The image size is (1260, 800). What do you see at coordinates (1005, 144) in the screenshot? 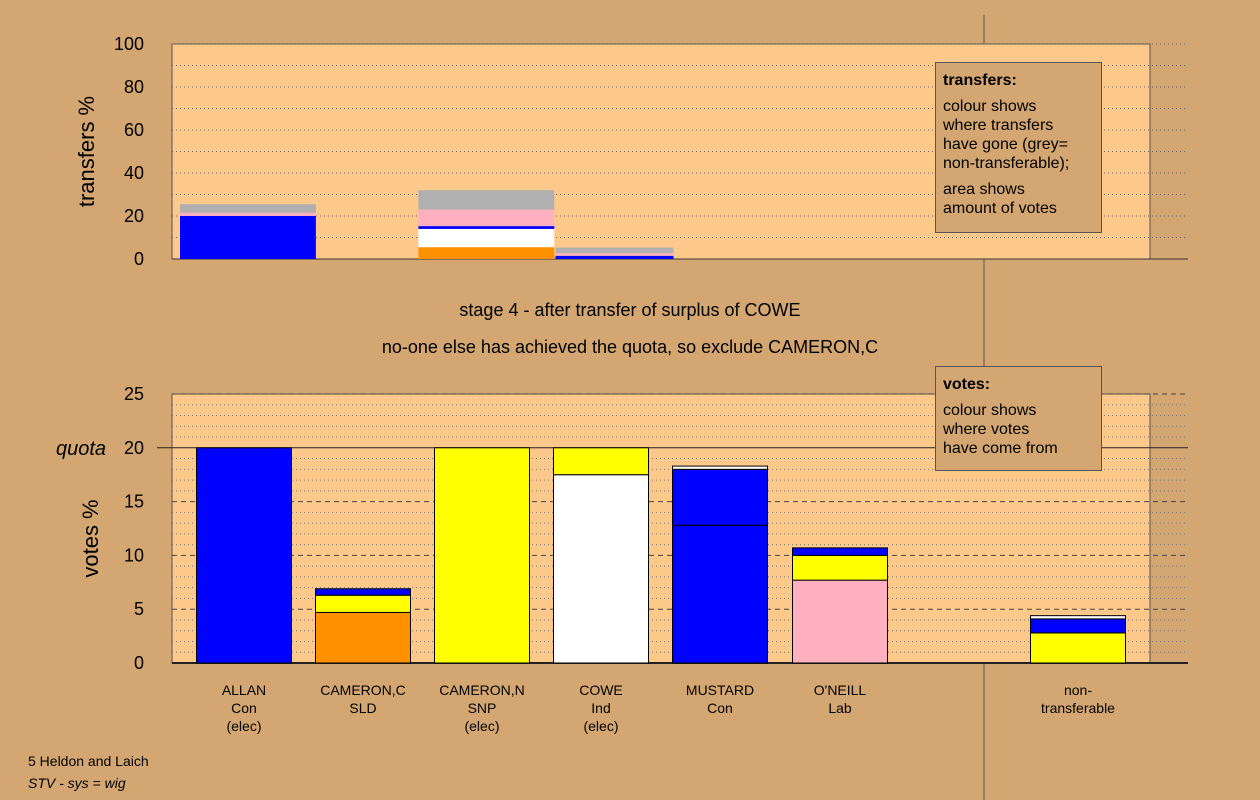
I see `legend-text: have gone (grey=` at bounding box center [1005, 144].